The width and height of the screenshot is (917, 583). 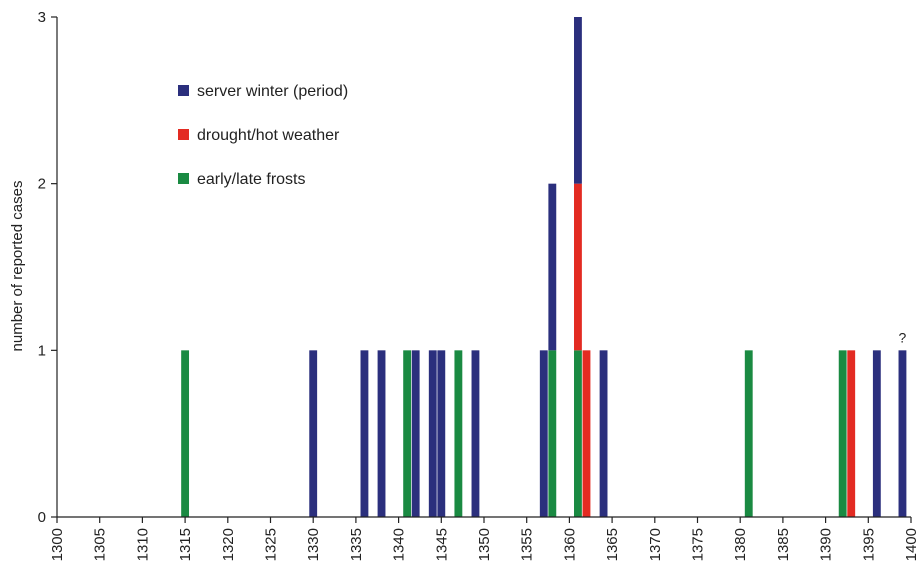 What do you see at coordinates (42, 517) in the screenshot?
I see `y-tick-label: 0` at bounding box center [42, 517].